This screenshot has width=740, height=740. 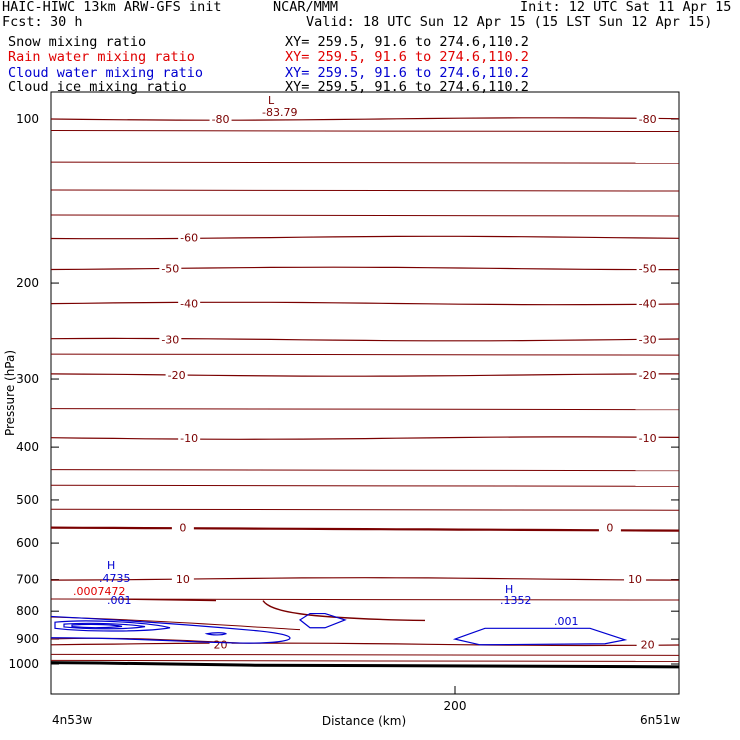 What do you see at coordinates (516, 600) in the screenshot?
I see `annotation-max_value: .1352` at bounding box center [516, 600].